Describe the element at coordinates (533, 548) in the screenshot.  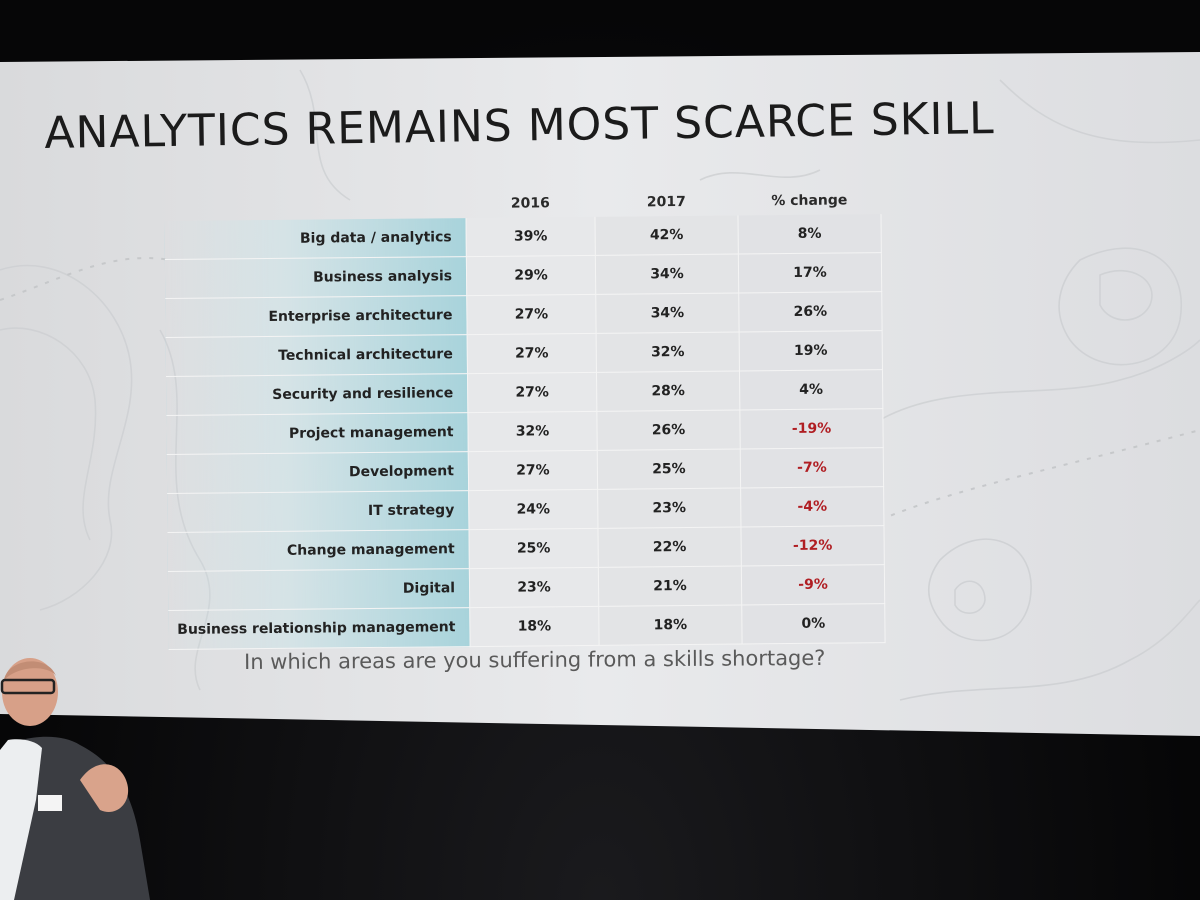
I see `value-2016: 25%` at that location.